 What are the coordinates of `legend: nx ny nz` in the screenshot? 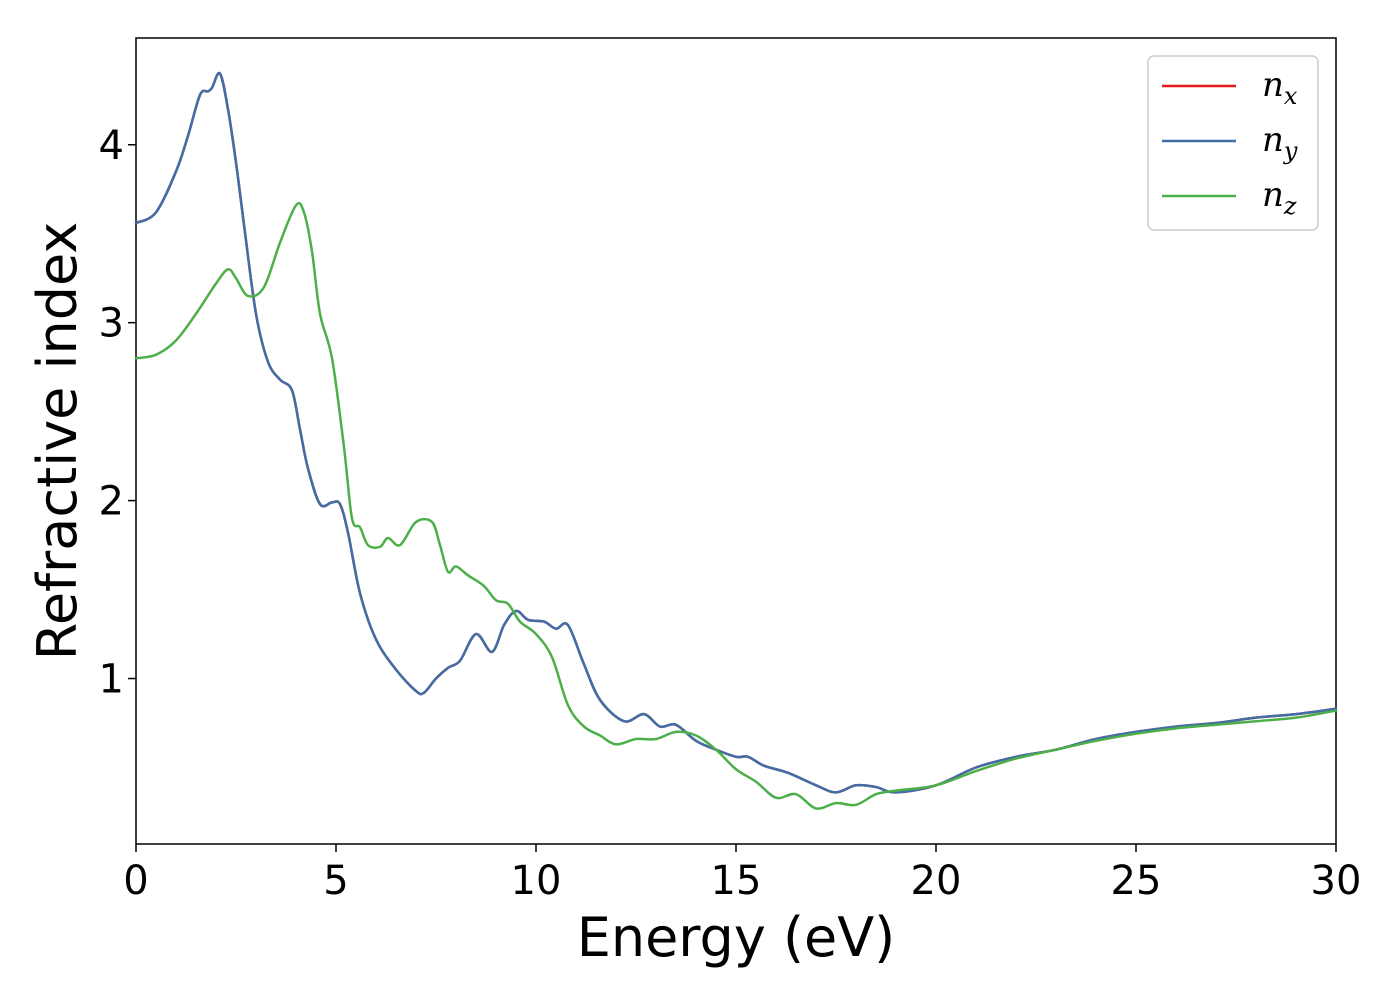 It's located at (1233, 143).